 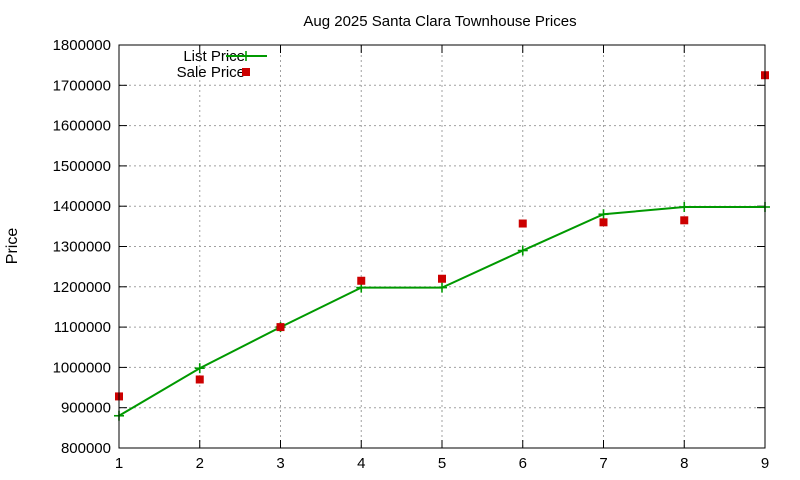 What do you see at coordinates (442, 463) in the screenshot?
I see `x-tick-label: 5` at bounding box center [442, 463].